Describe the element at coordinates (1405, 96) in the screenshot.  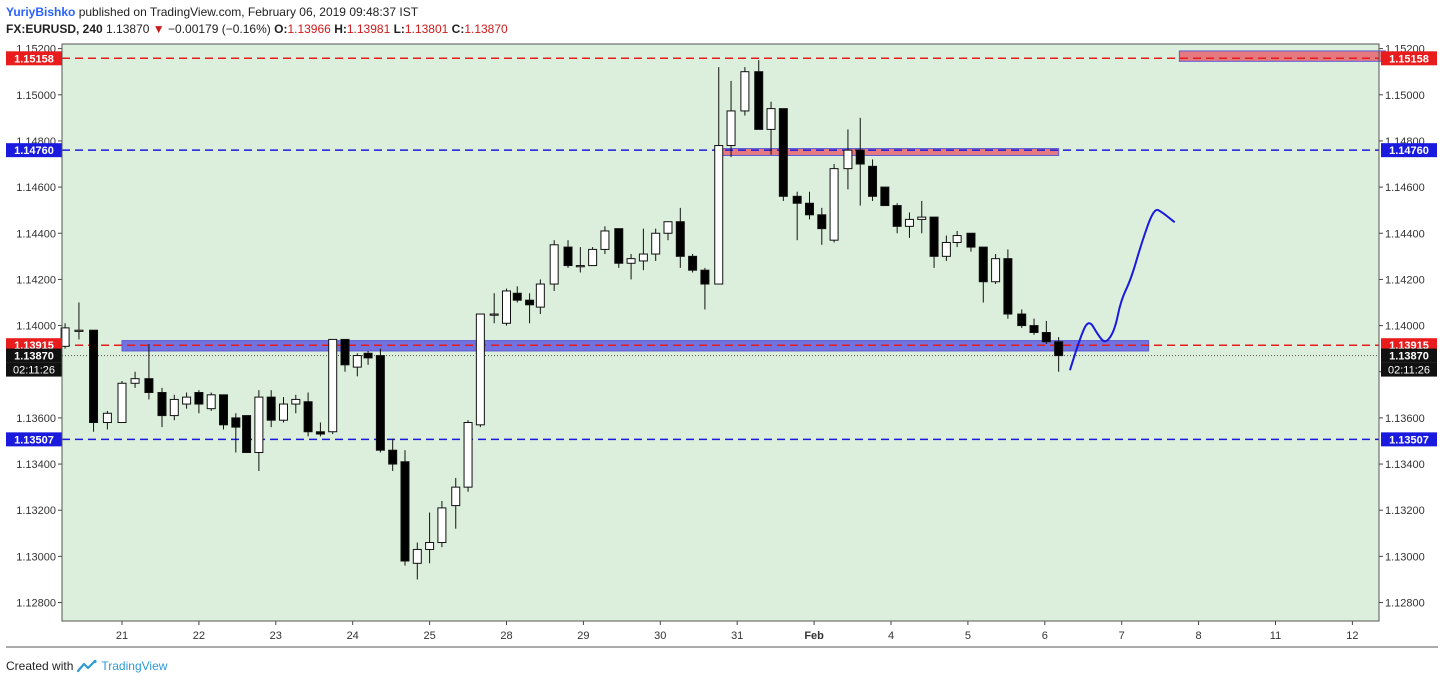
I see `y-tick-label: 1.15000` at that location.